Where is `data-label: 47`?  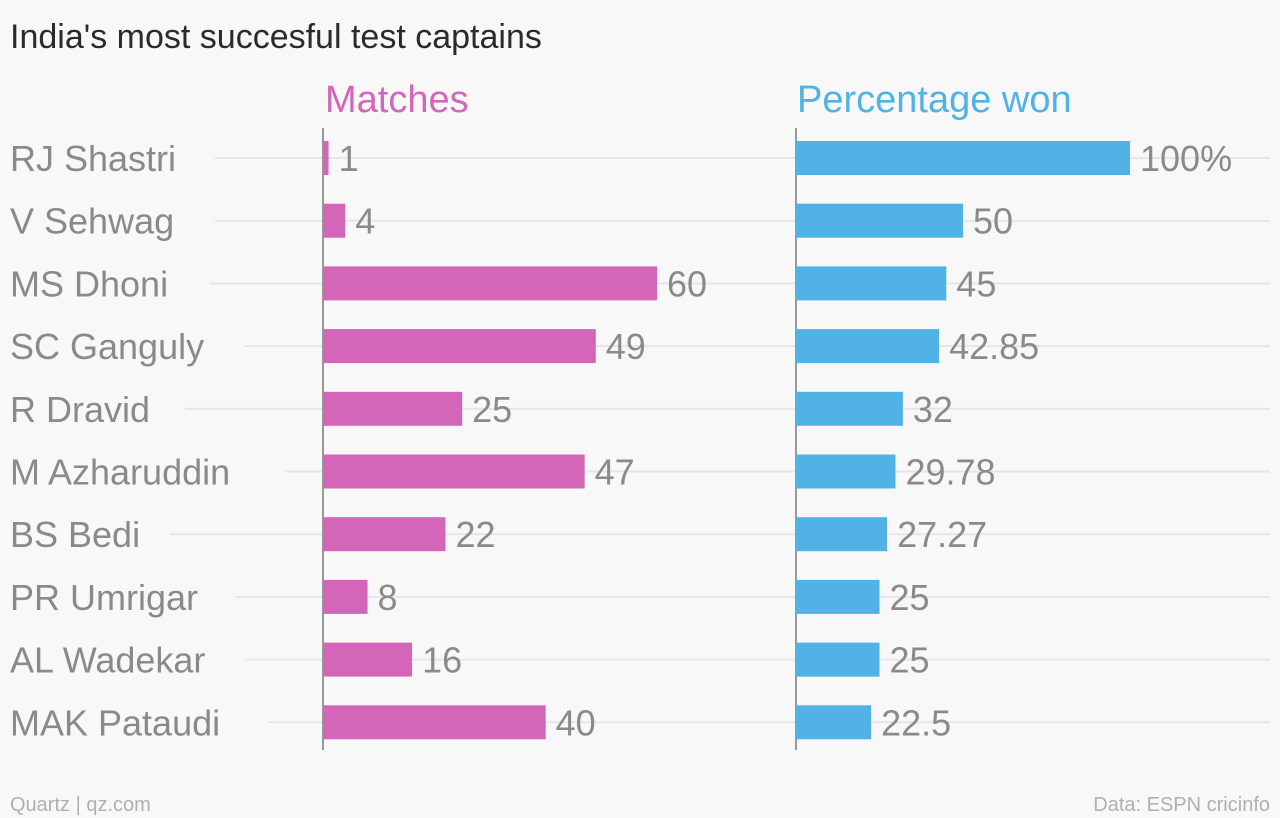 data-label: 47 is located at coordinates (615, 472).